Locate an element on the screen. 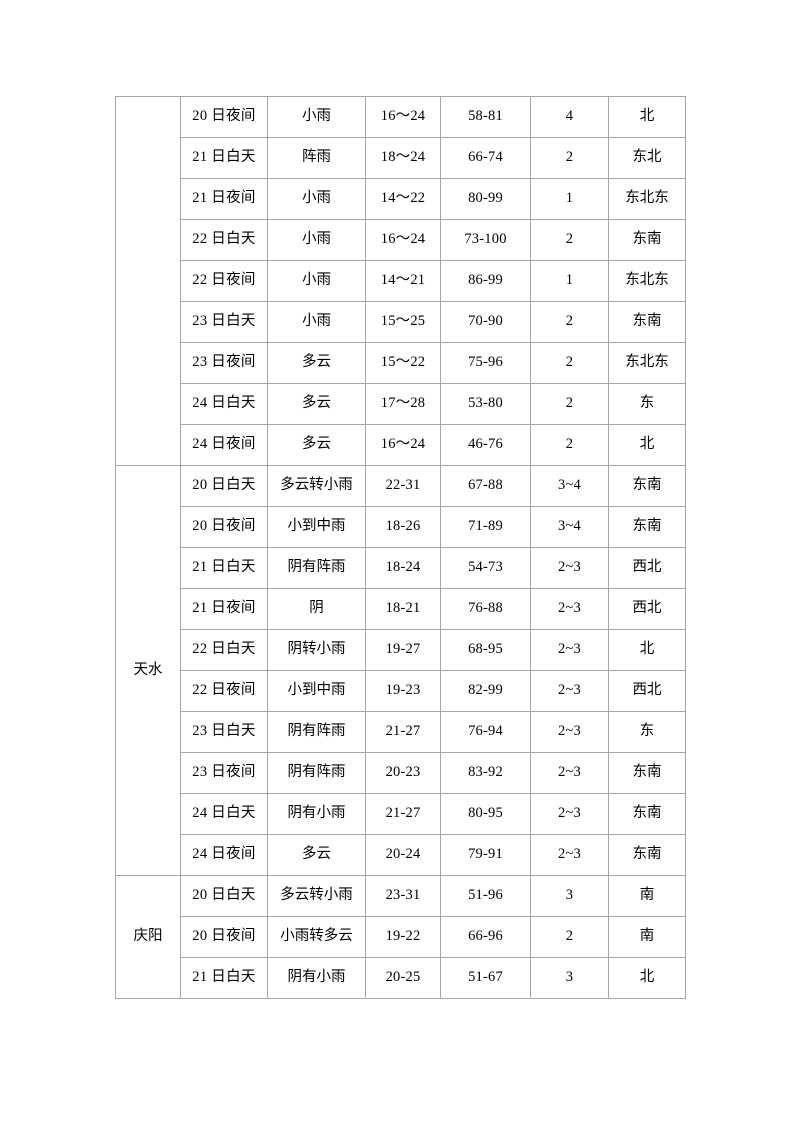  weather-condition: 阴有小雨 is located at coordinates (316, 978).